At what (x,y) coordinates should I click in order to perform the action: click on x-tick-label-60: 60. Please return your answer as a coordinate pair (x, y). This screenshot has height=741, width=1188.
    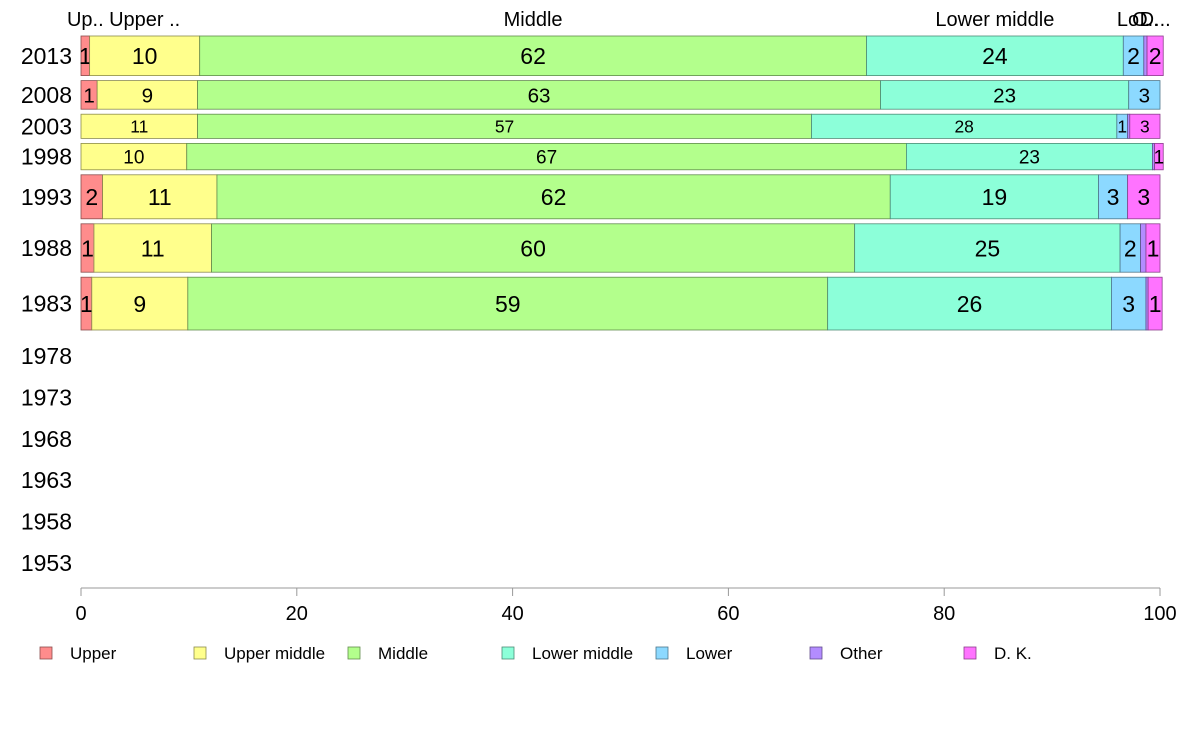
    Looking at the image, I should click on (728, 614).